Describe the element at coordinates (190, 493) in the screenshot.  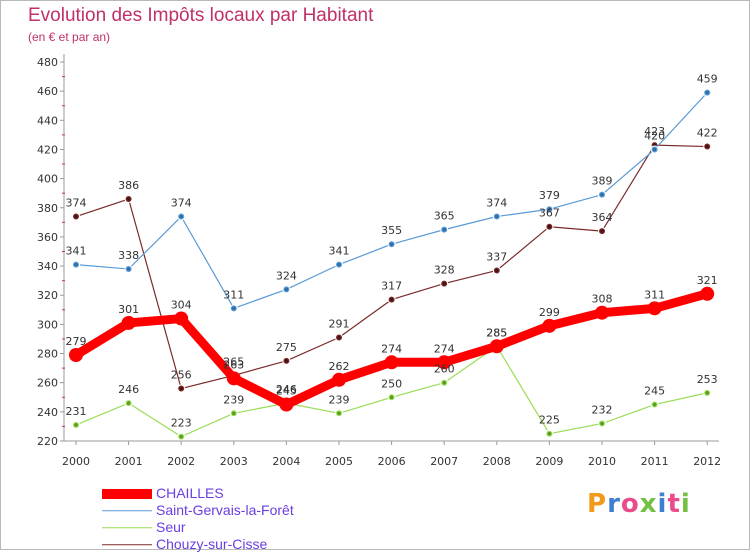
I see `legend-label: CHAILLES` at that location.